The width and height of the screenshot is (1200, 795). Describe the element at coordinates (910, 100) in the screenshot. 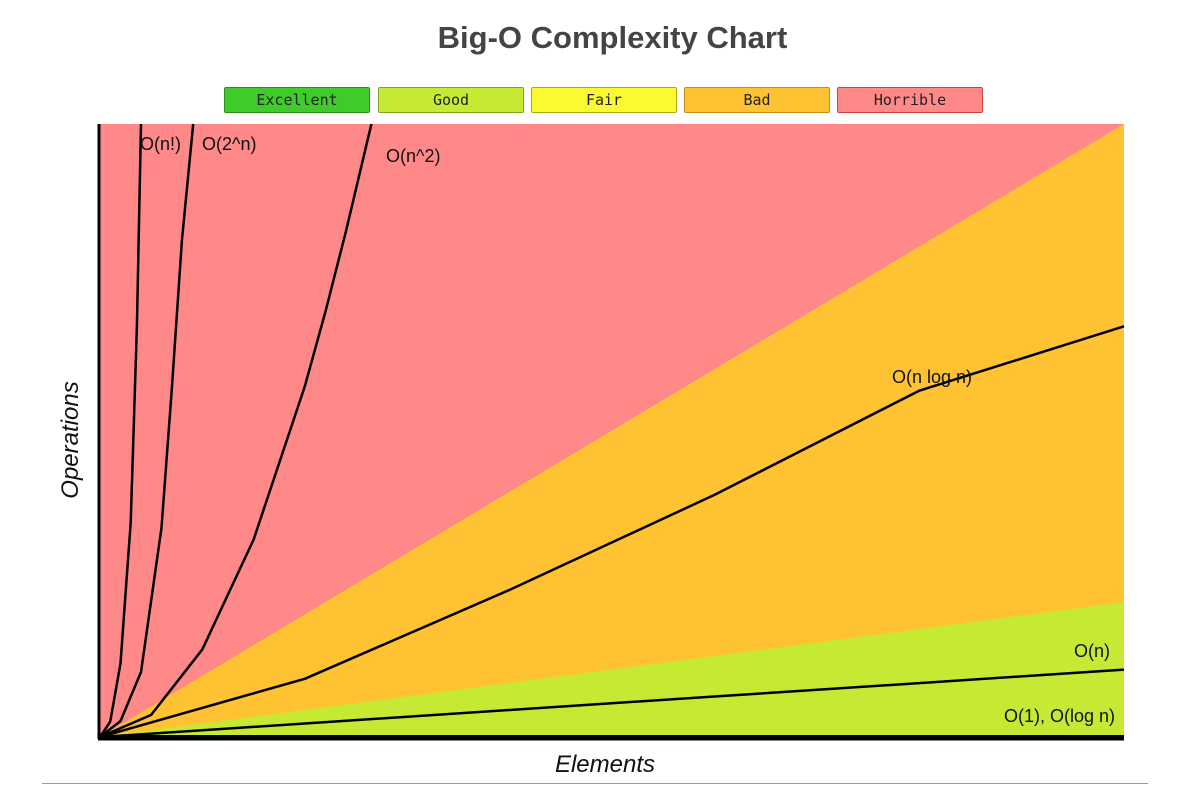

I see `legend-item-horrible: Horrible` at that location.